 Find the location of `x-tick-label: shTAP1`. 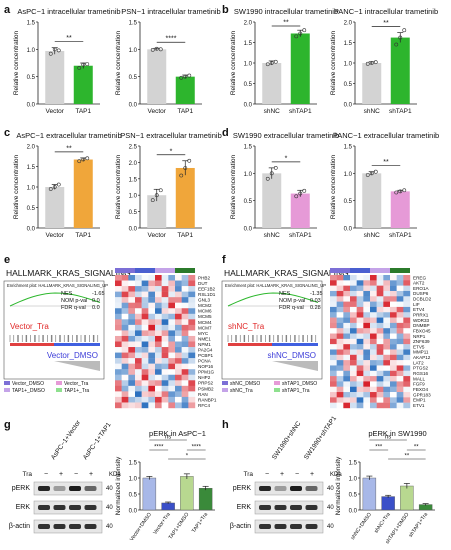

x-tick-label: shTAP1 is located at coordinates (400, 111).